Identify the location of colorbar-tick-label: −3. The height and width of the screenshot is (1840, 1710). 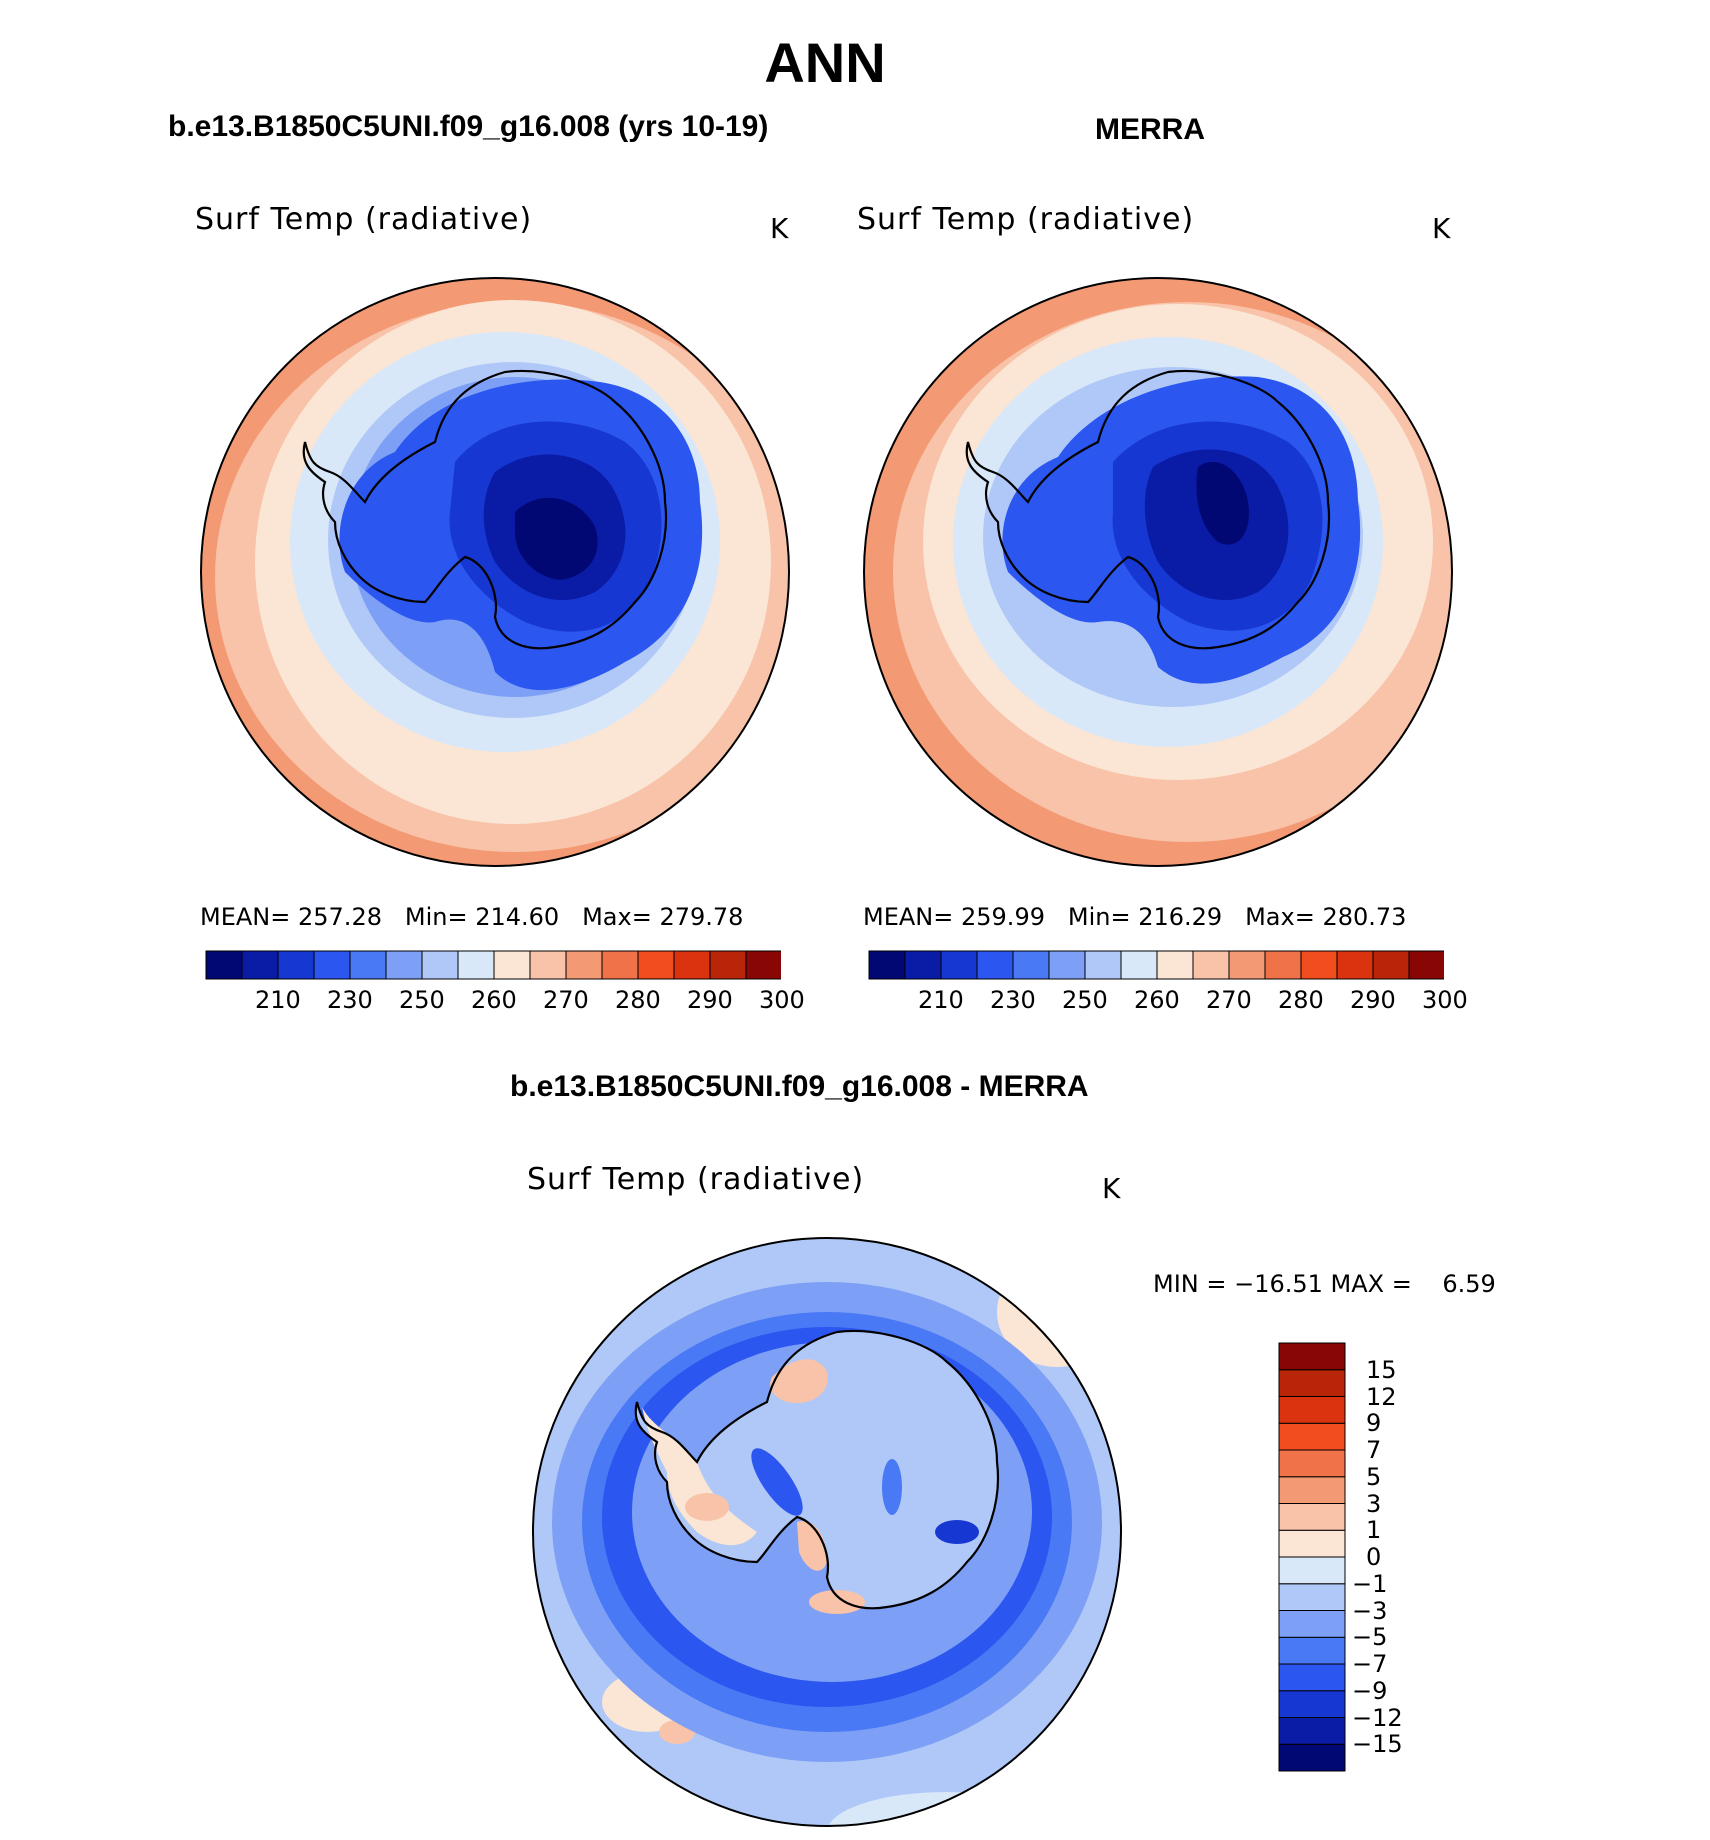
(1370, 1610).